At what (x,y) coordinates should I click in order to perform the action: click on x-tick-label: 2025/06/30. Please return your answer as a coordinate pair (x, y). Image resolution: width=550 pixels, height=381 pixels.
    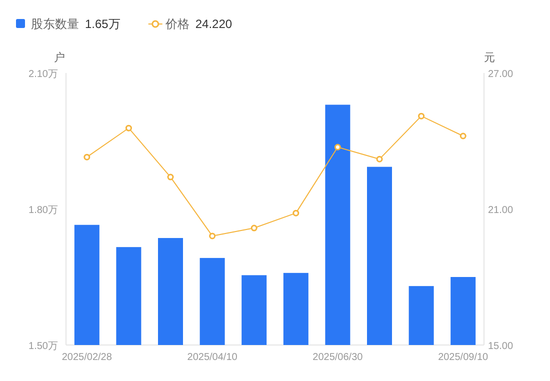
    Looking at the image, I should click on (338, 357).